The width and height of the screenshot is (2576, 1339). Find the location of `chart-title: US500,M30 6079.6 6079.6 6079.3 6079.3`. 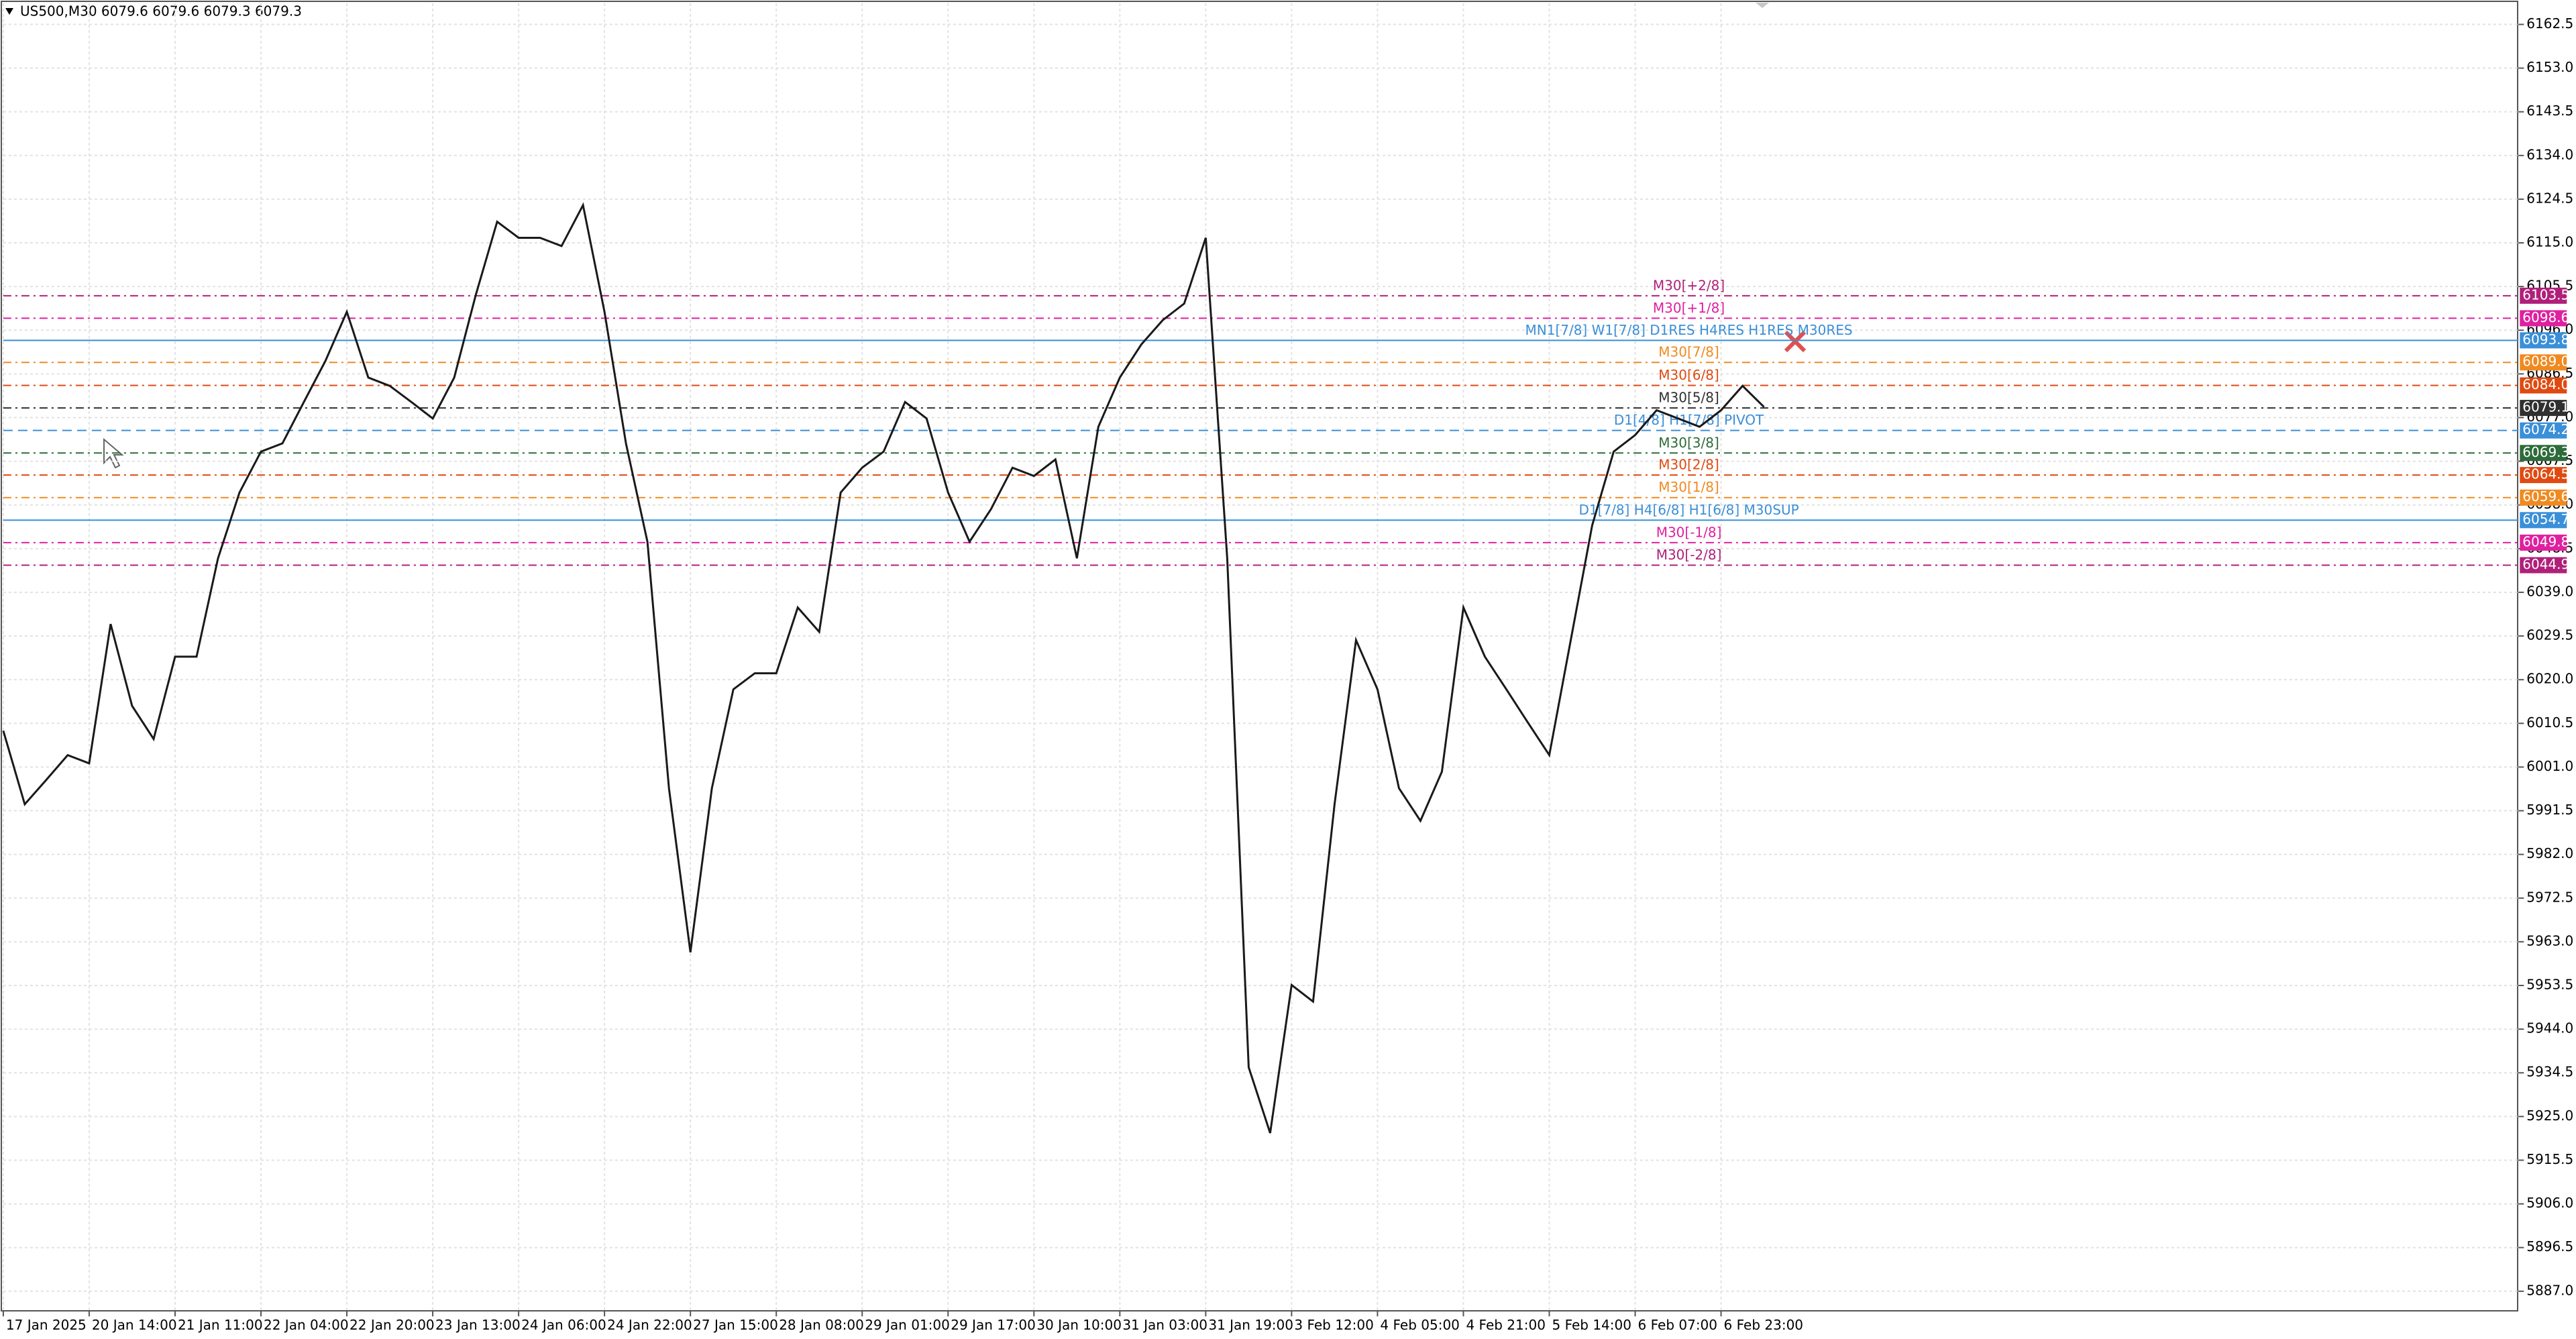

chart-title: US500,M30 6079.6 6079.6 6079.3 6079.3 is located at coordinates (161, 11).